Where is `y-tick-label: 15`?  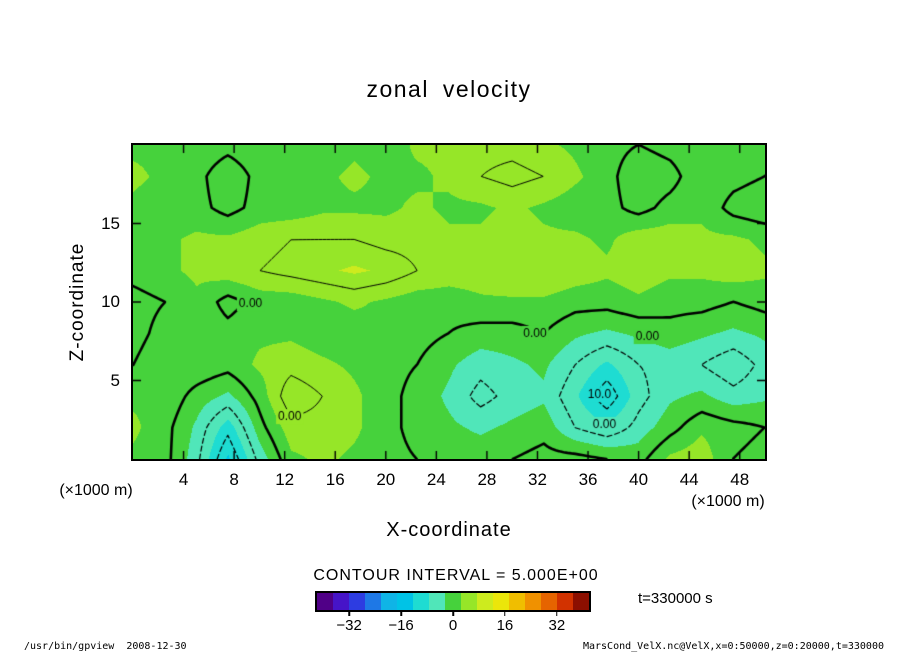
y-tick-label: 15 is located at coordinates (110, 223).